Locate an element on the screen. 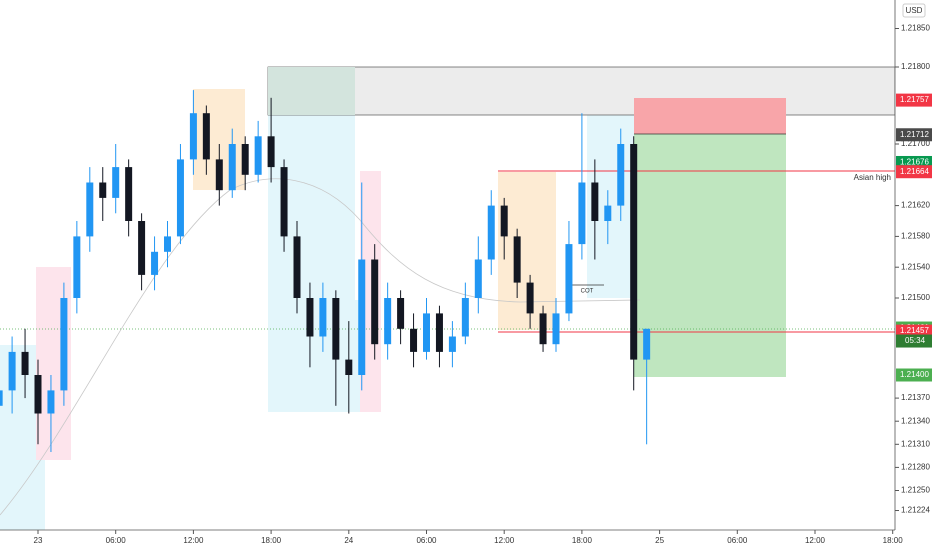 Image resolution: width=932 pixels, height=550 pixels. time-label: 25 is located at coordinates (659, 540).